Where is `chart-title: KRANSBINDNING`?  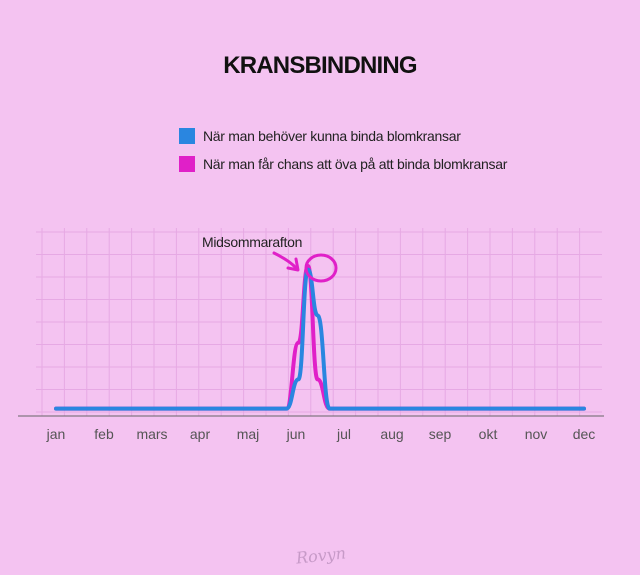 chart-title: KRANSBINDNING is located at coordinates (320, 65).